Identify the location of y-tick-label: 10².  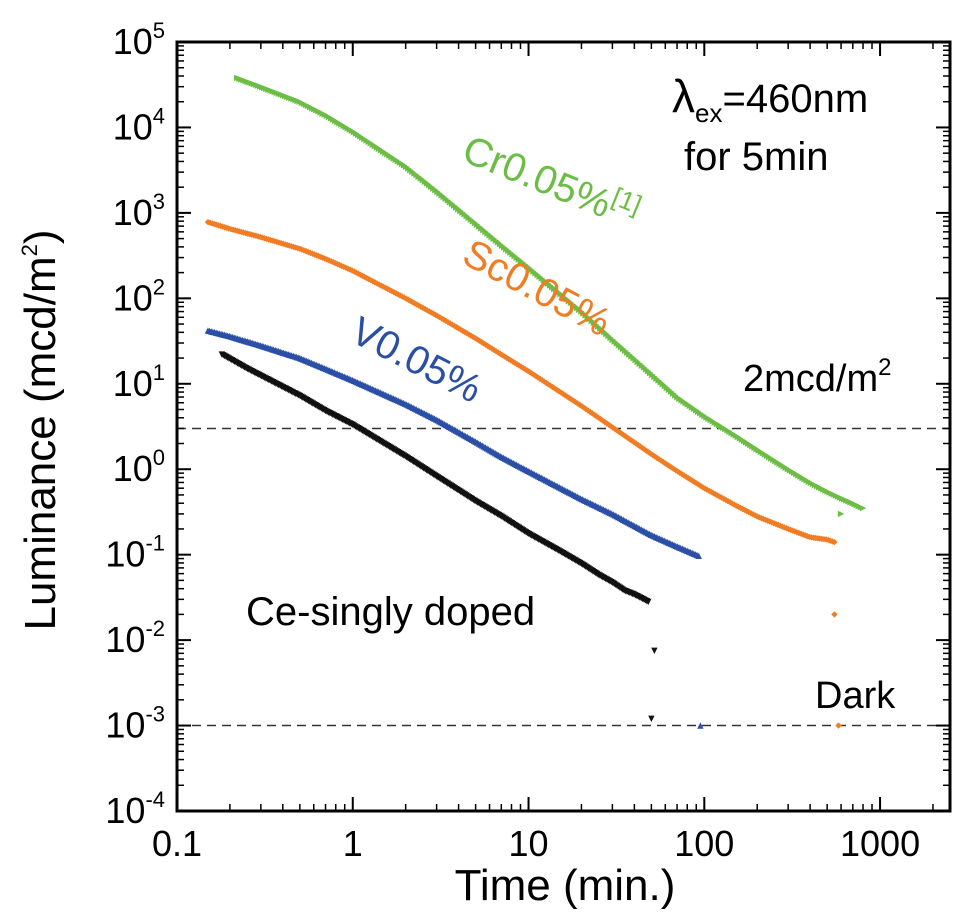
(139, 296).